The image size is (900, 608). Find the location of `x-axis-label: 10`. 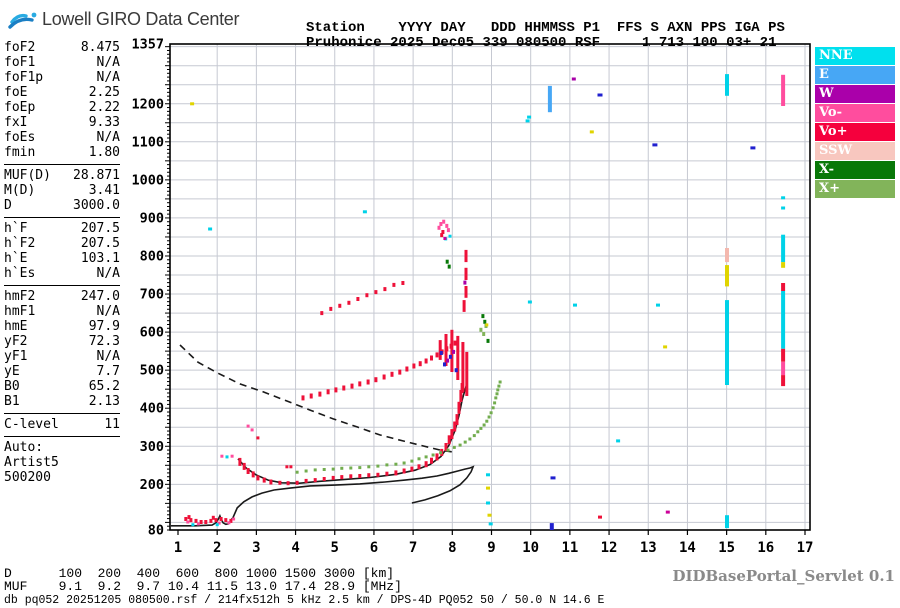

x-axis-label: 10 is located at coordinates (530, 548).